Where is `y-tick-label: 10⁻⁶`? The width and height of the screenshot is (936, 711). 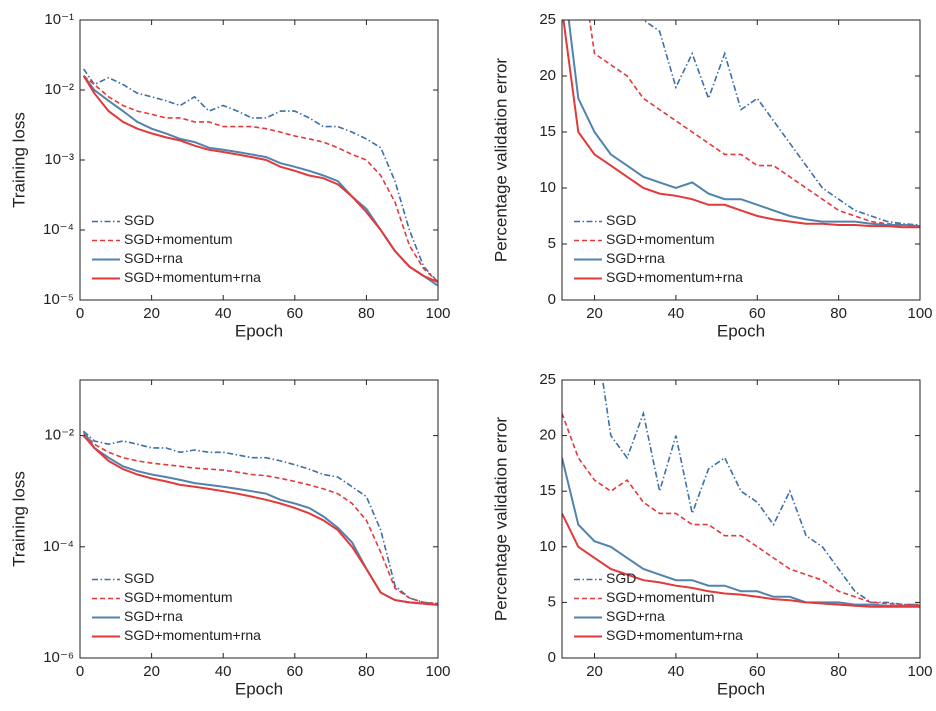
y-tick-label: 10⁻⁶ is located at coordinates (58, 657).